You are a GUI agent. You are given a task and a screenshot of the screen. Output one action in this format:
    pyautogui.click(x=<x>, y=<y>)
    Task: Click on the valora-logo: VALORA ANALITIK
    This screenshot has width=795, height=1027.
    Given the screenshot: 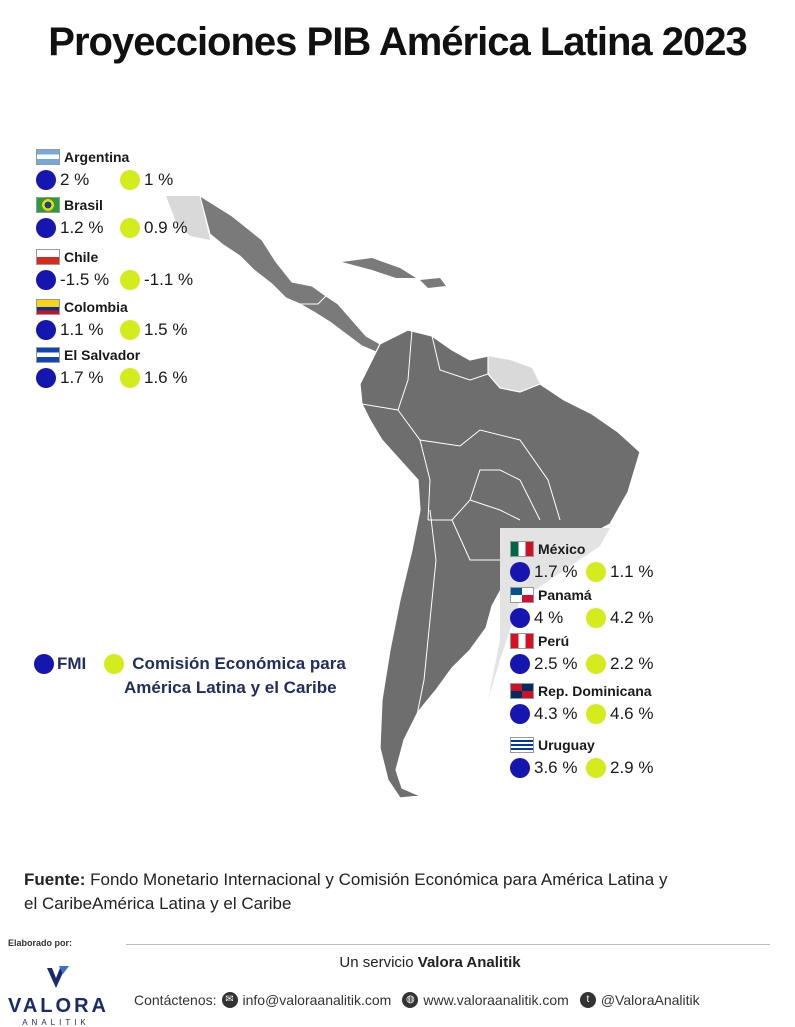 What is the action you would take?
    pyautogui.click(x=58, y=995)
    